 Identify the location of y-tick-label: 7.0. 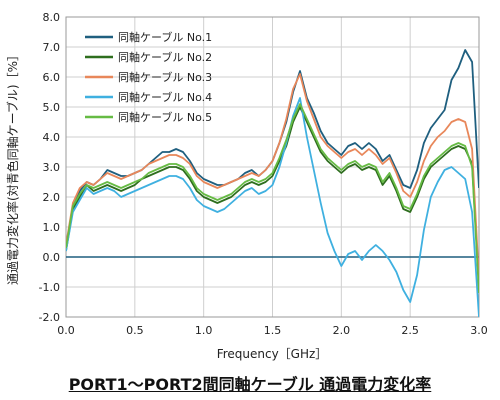
(52, 47).